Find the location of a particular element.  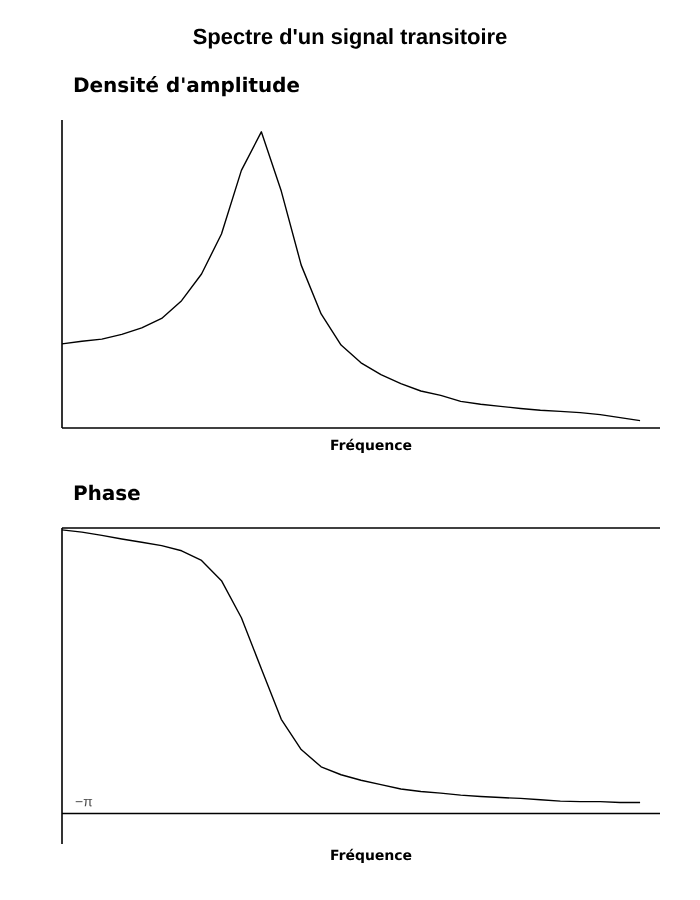

chart-title: Spectre d'un signal transitoire is located at coordinates (350, 38).